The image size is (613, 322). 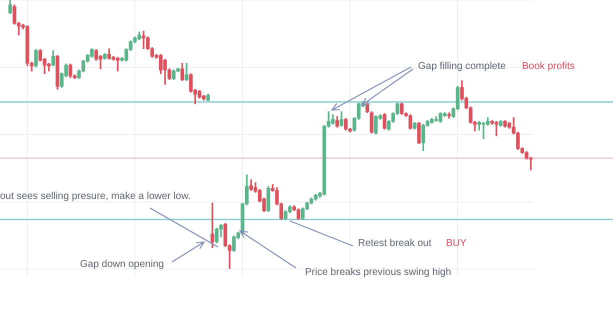 I want to click on annotation: Gap down opening, so click(x=122, y=265).